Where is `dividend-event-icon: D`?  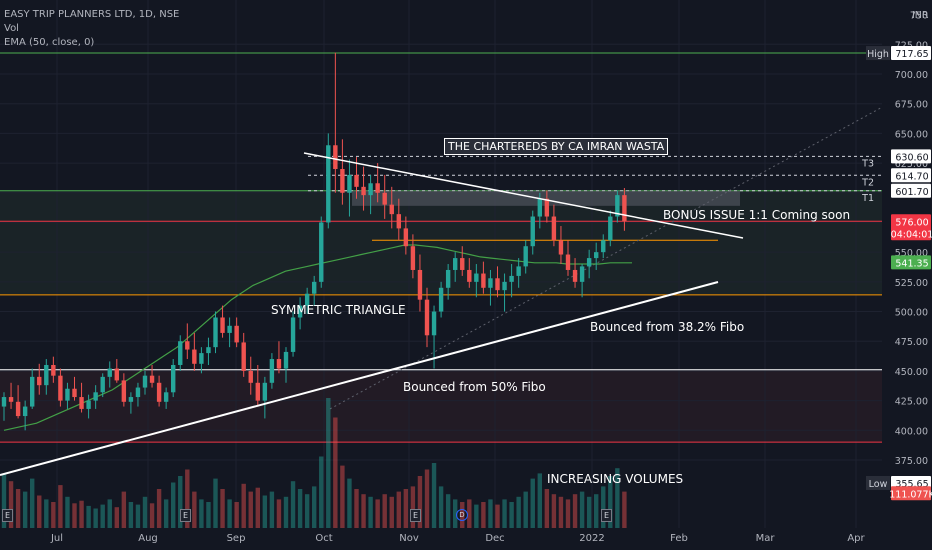
dividend-event-icon: D is located at coordinates (462, 515).